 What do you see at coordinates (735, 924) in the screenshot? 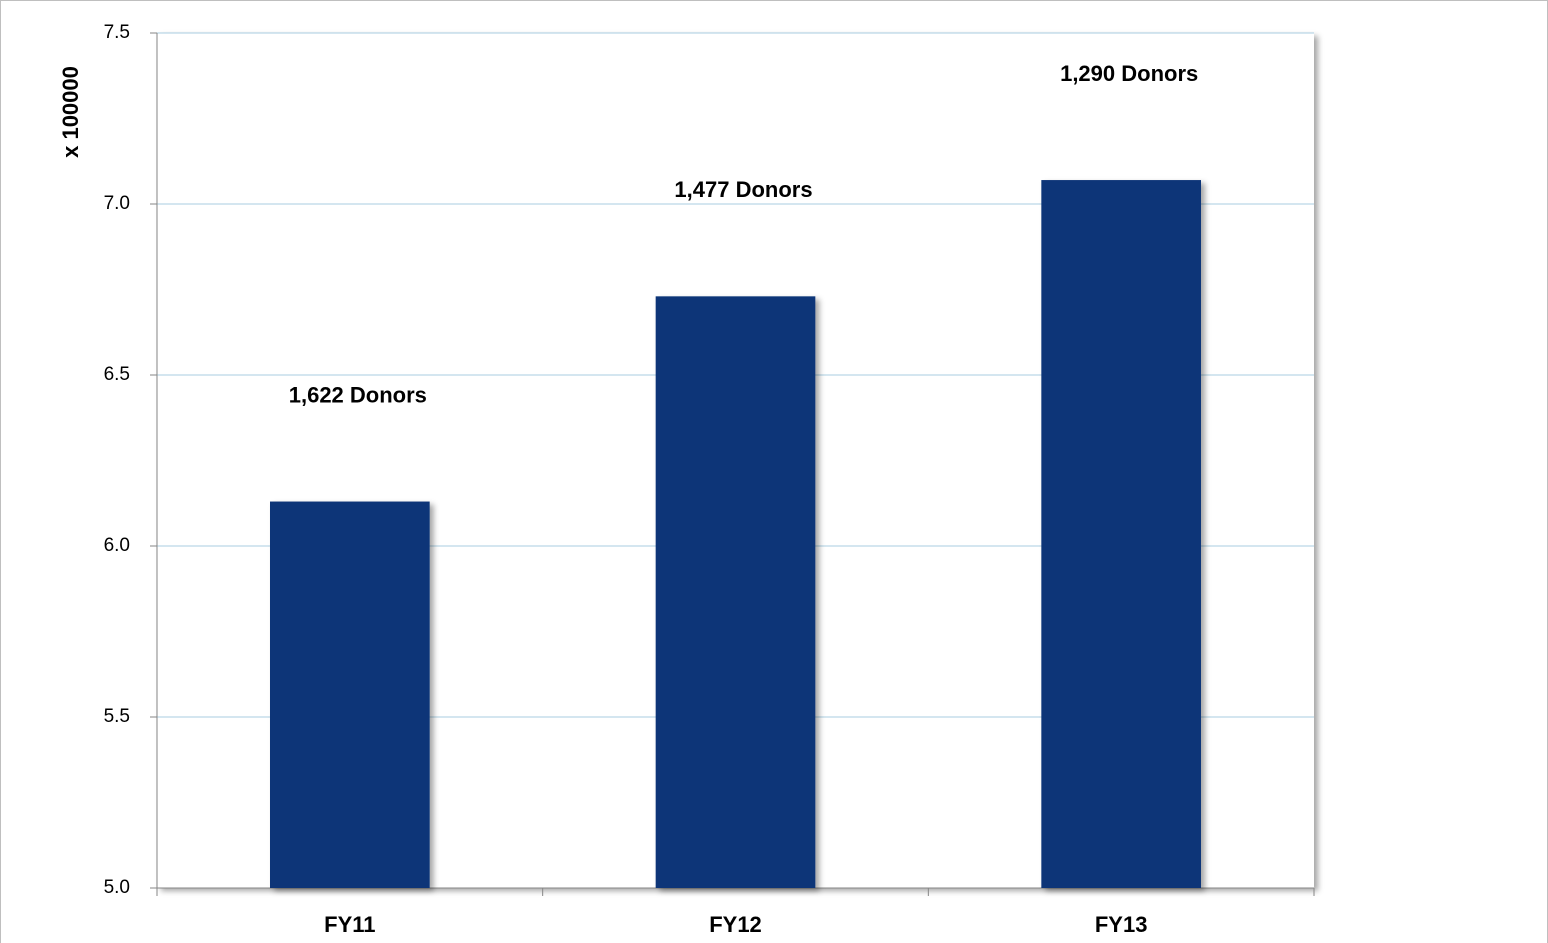
I see `x-tick-label: FY12` at bounding box center [735, 924].